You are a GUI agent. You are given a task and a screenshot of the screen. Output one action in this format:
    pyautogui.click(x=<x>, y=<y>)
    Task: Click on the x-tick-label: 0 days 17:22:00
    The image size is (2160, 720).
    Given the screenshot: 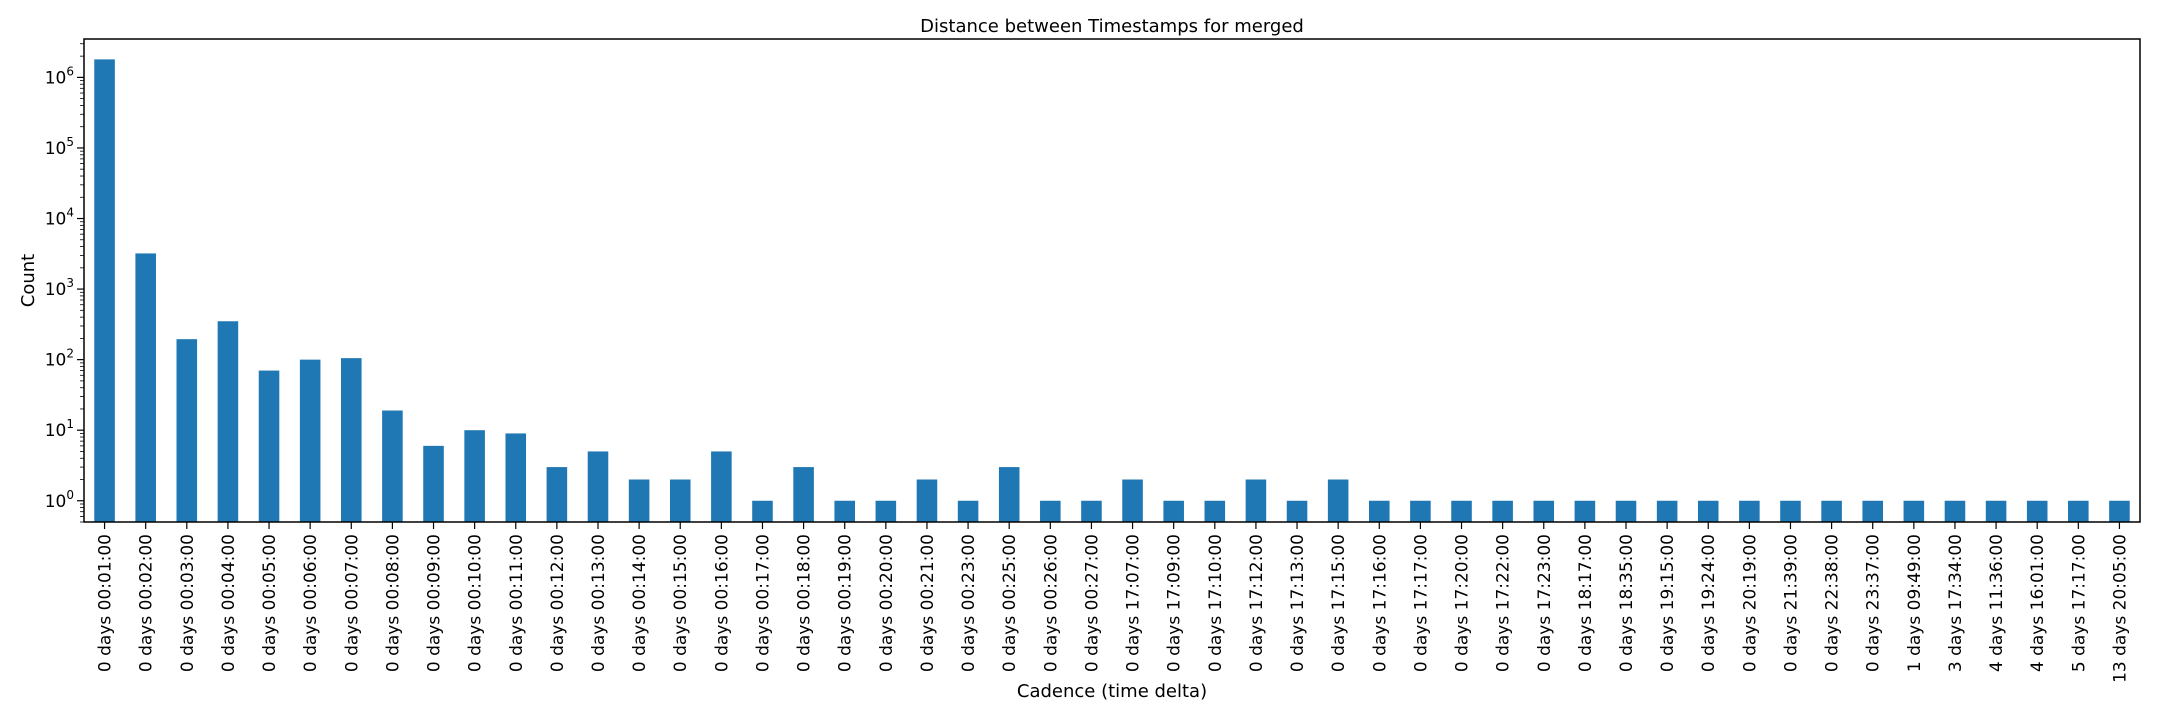 What is the action you would take?
    pyautogui.click(x=1504, y=603)
    